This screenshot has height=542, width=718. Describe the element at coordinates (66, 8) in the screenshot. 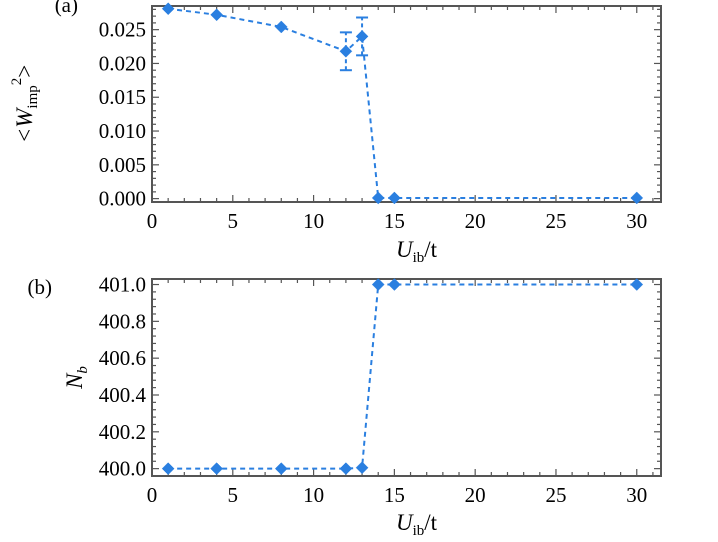

I see `panel-label: (a)` at that location.